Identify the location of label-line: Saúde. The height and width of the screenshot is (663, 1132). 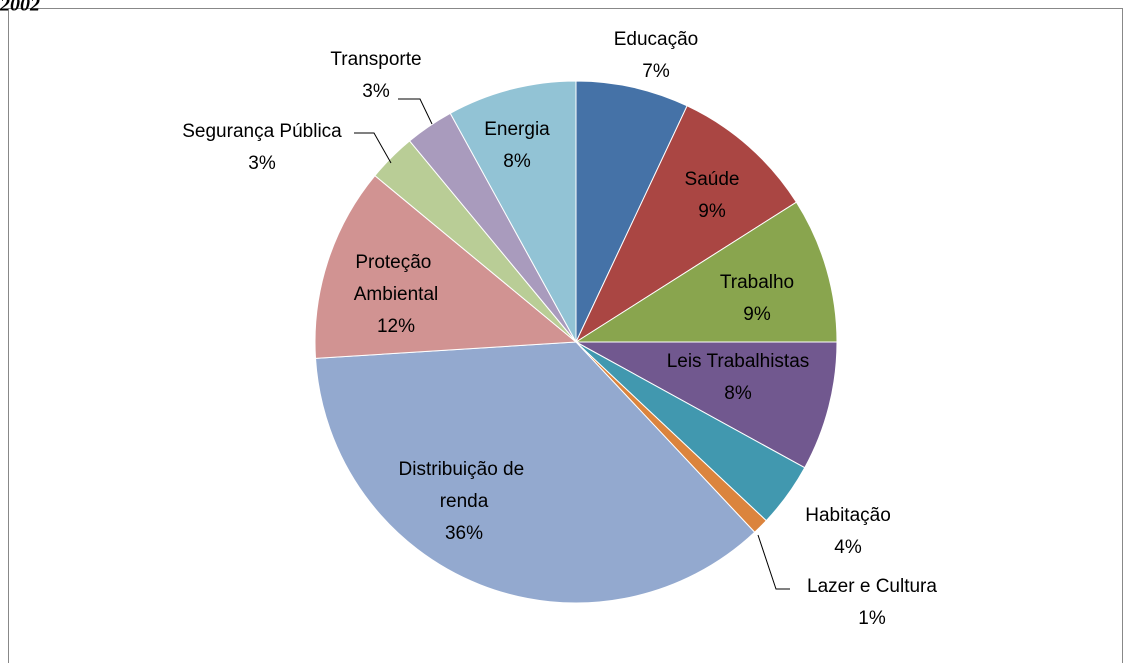
(712, 179).